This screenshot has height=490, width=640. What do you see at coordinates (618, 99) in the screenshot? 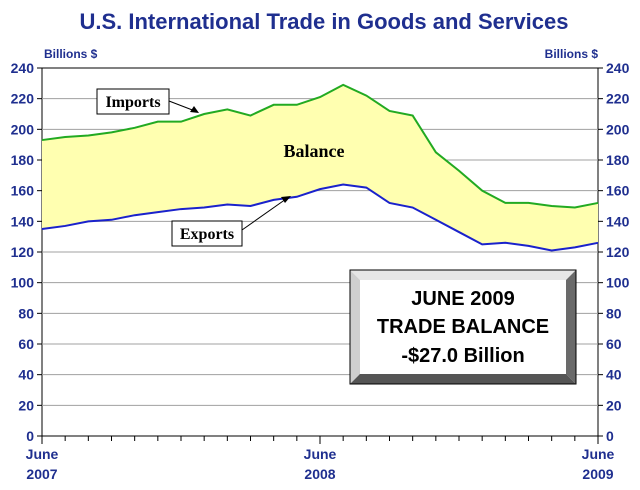
I see `y-tick-label-right: 220` at bounding box center [618, 99].